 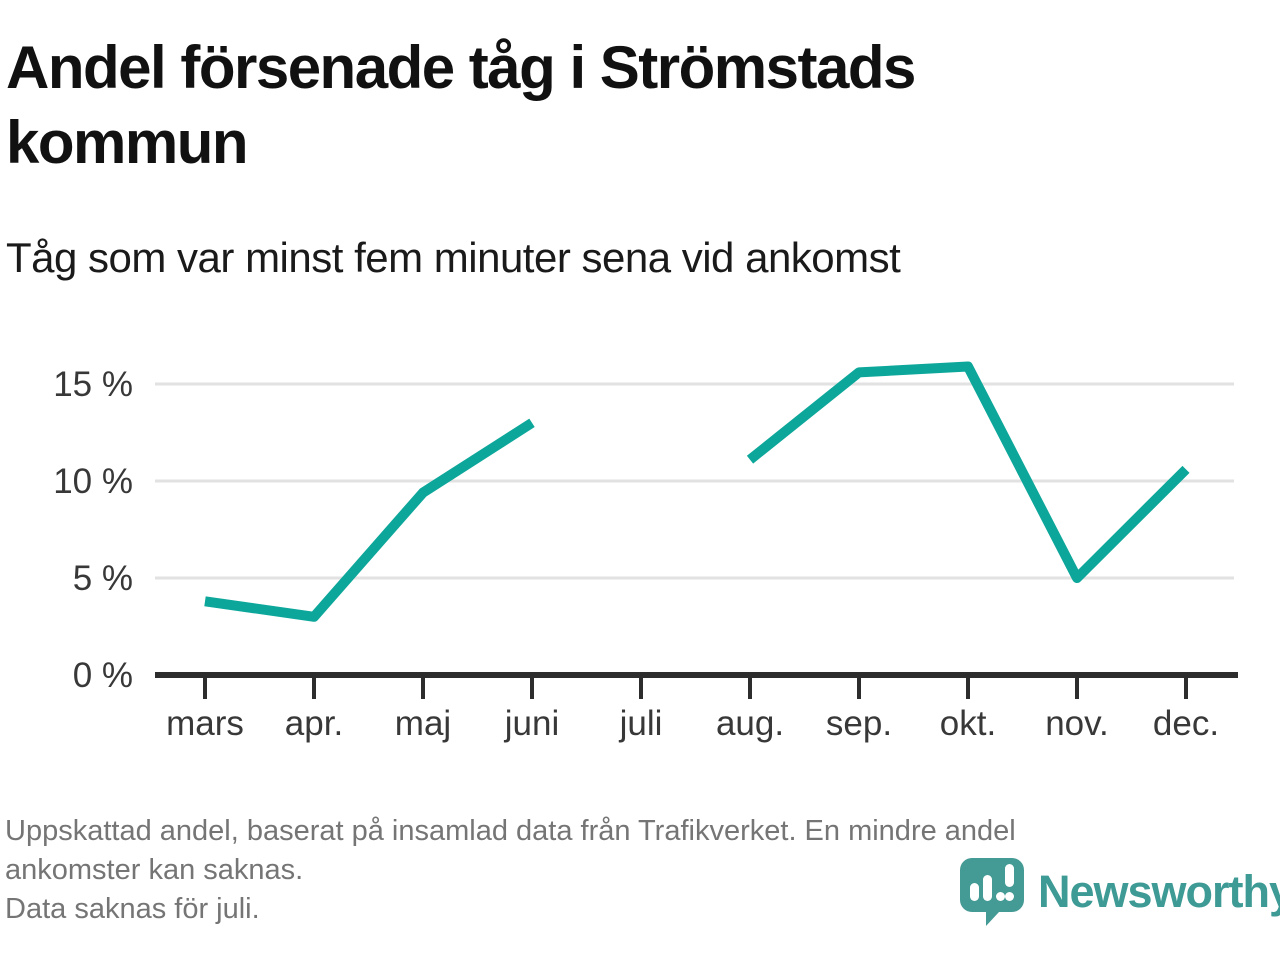 What do you see at coordinates (531, 723) in the screenshot?
I see `x-axis-tick-label: juni` at bounding box center [531, 723].